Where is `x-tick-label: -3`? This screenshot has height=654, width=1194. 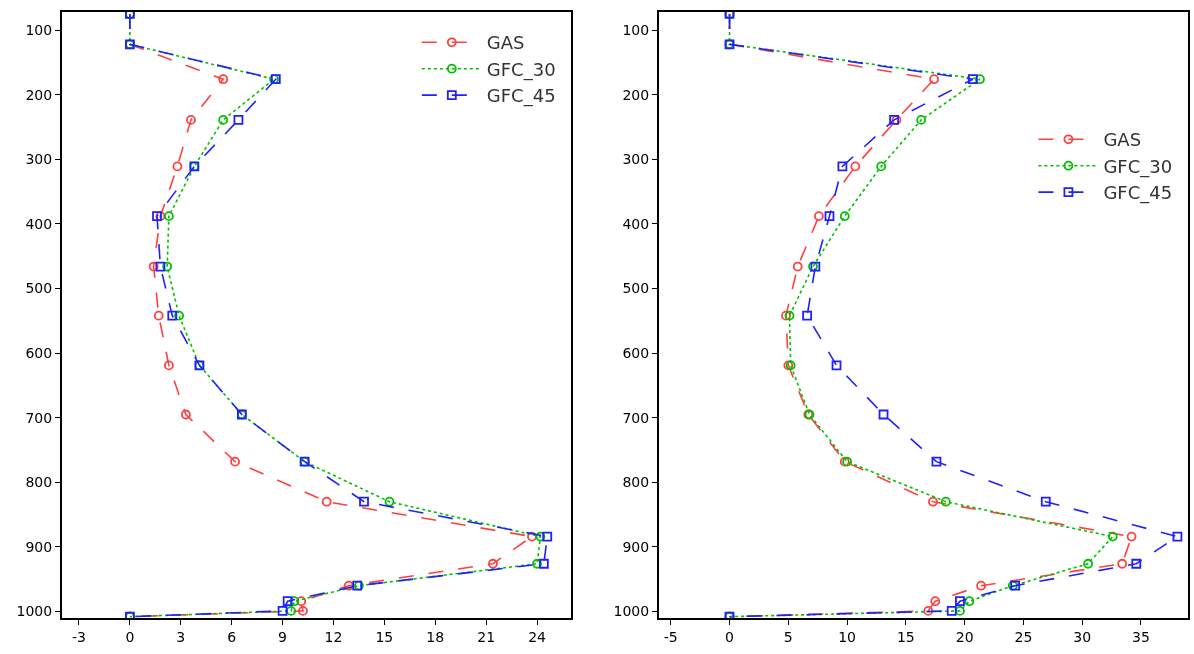
x-tick-label: -3 is located at coordinates (78, 636).